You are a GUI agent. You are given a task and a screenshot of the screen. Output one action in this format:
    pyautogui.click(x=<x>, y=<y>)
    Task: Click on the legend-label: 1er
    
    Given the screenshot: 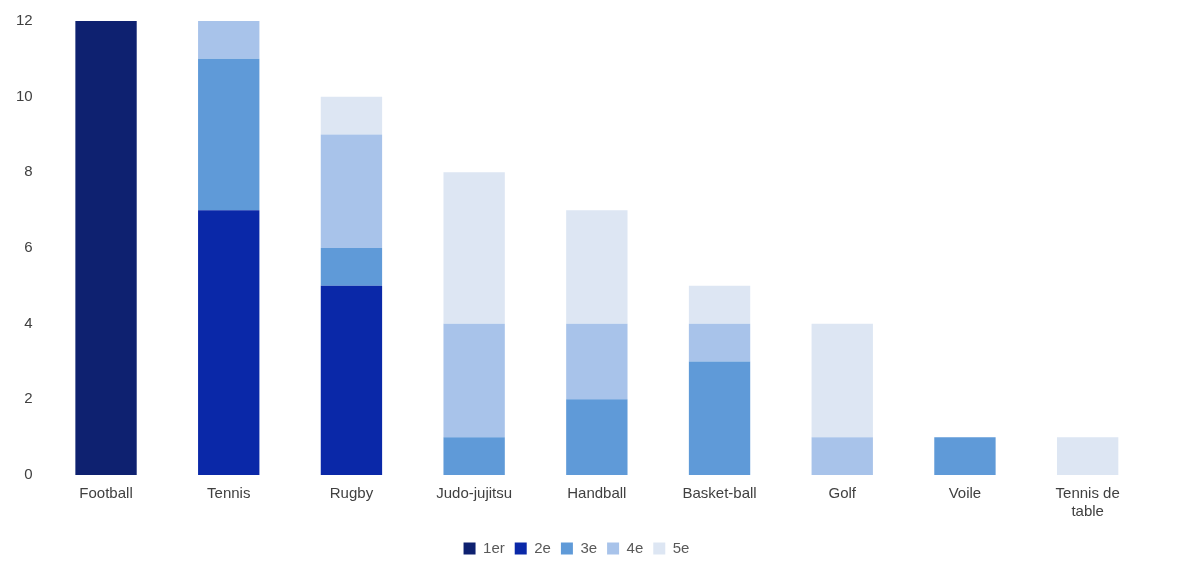 What is the action you would take?
    pyautogui.click(x=494, y=547)
    